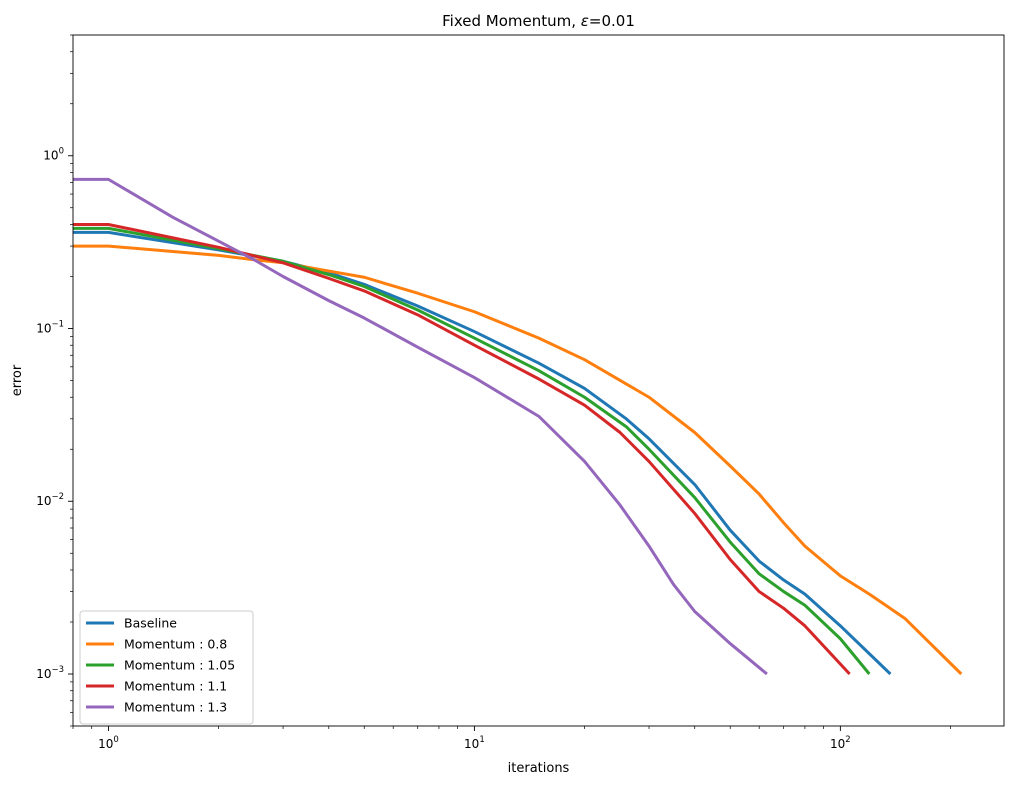 The height and width of the screenshot is (789, 1012). What do you see at coordinates (175, 686) in the screenshot?
I see `legend-label-3: Momentum : 1.1` at bounding box center [175, 686].